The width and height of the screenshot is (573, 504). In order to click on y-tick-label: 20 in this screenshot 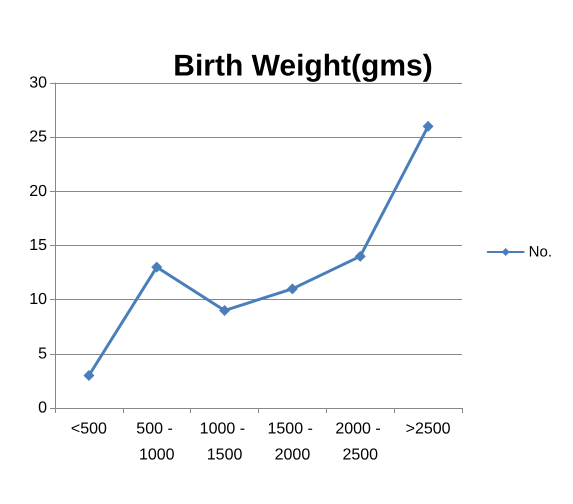, I will do `click(38, 191)`.